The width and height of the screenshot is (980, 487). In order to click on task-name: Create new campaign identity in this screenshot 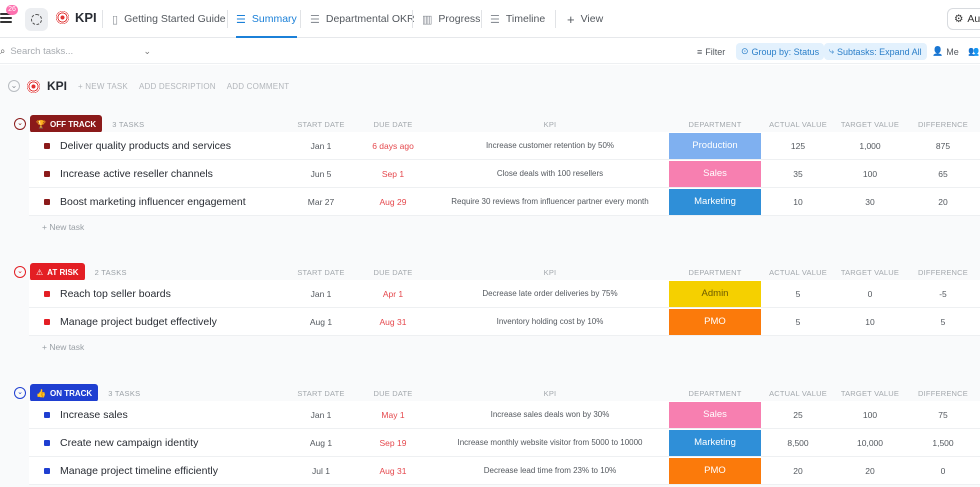, I will do `click(129, 443)`.